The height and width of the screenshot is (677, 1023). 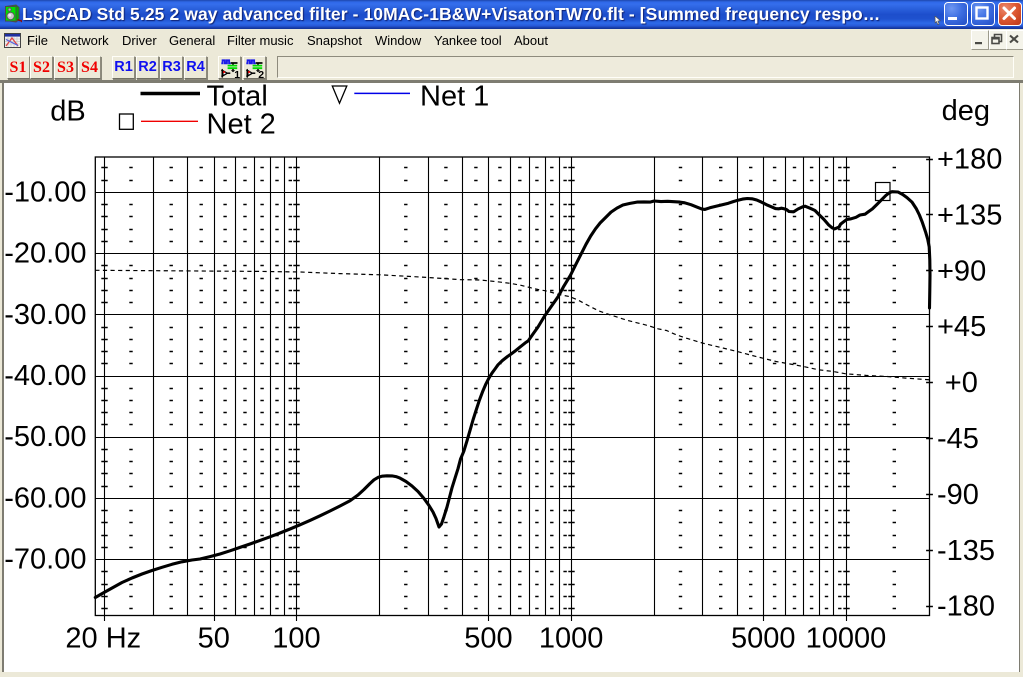 What do you see at coordinates (45, 376) in the screenshot?
I see `svg-text: -40.00` at bounding box center [45, 376].